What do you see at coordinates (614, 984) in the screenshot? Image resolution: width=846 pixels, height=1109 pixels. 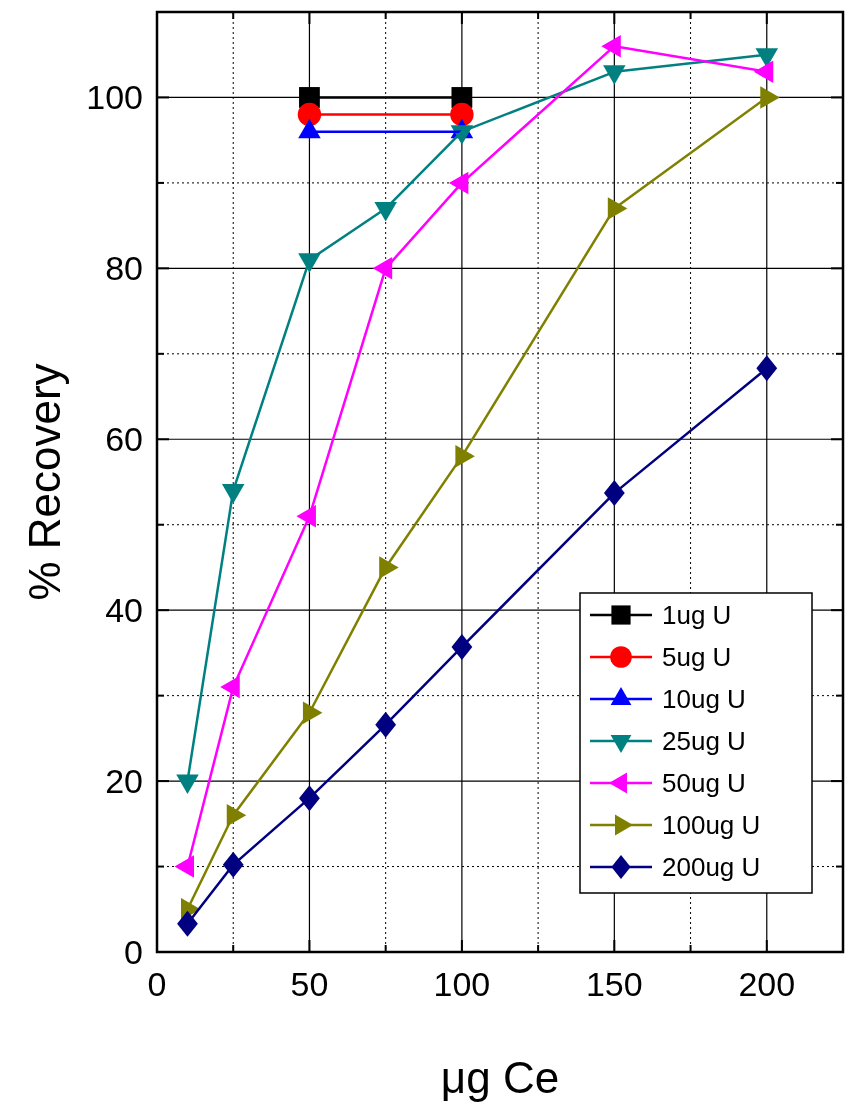 I see `x-tick-label: 150` at bounding box center [614, 984].